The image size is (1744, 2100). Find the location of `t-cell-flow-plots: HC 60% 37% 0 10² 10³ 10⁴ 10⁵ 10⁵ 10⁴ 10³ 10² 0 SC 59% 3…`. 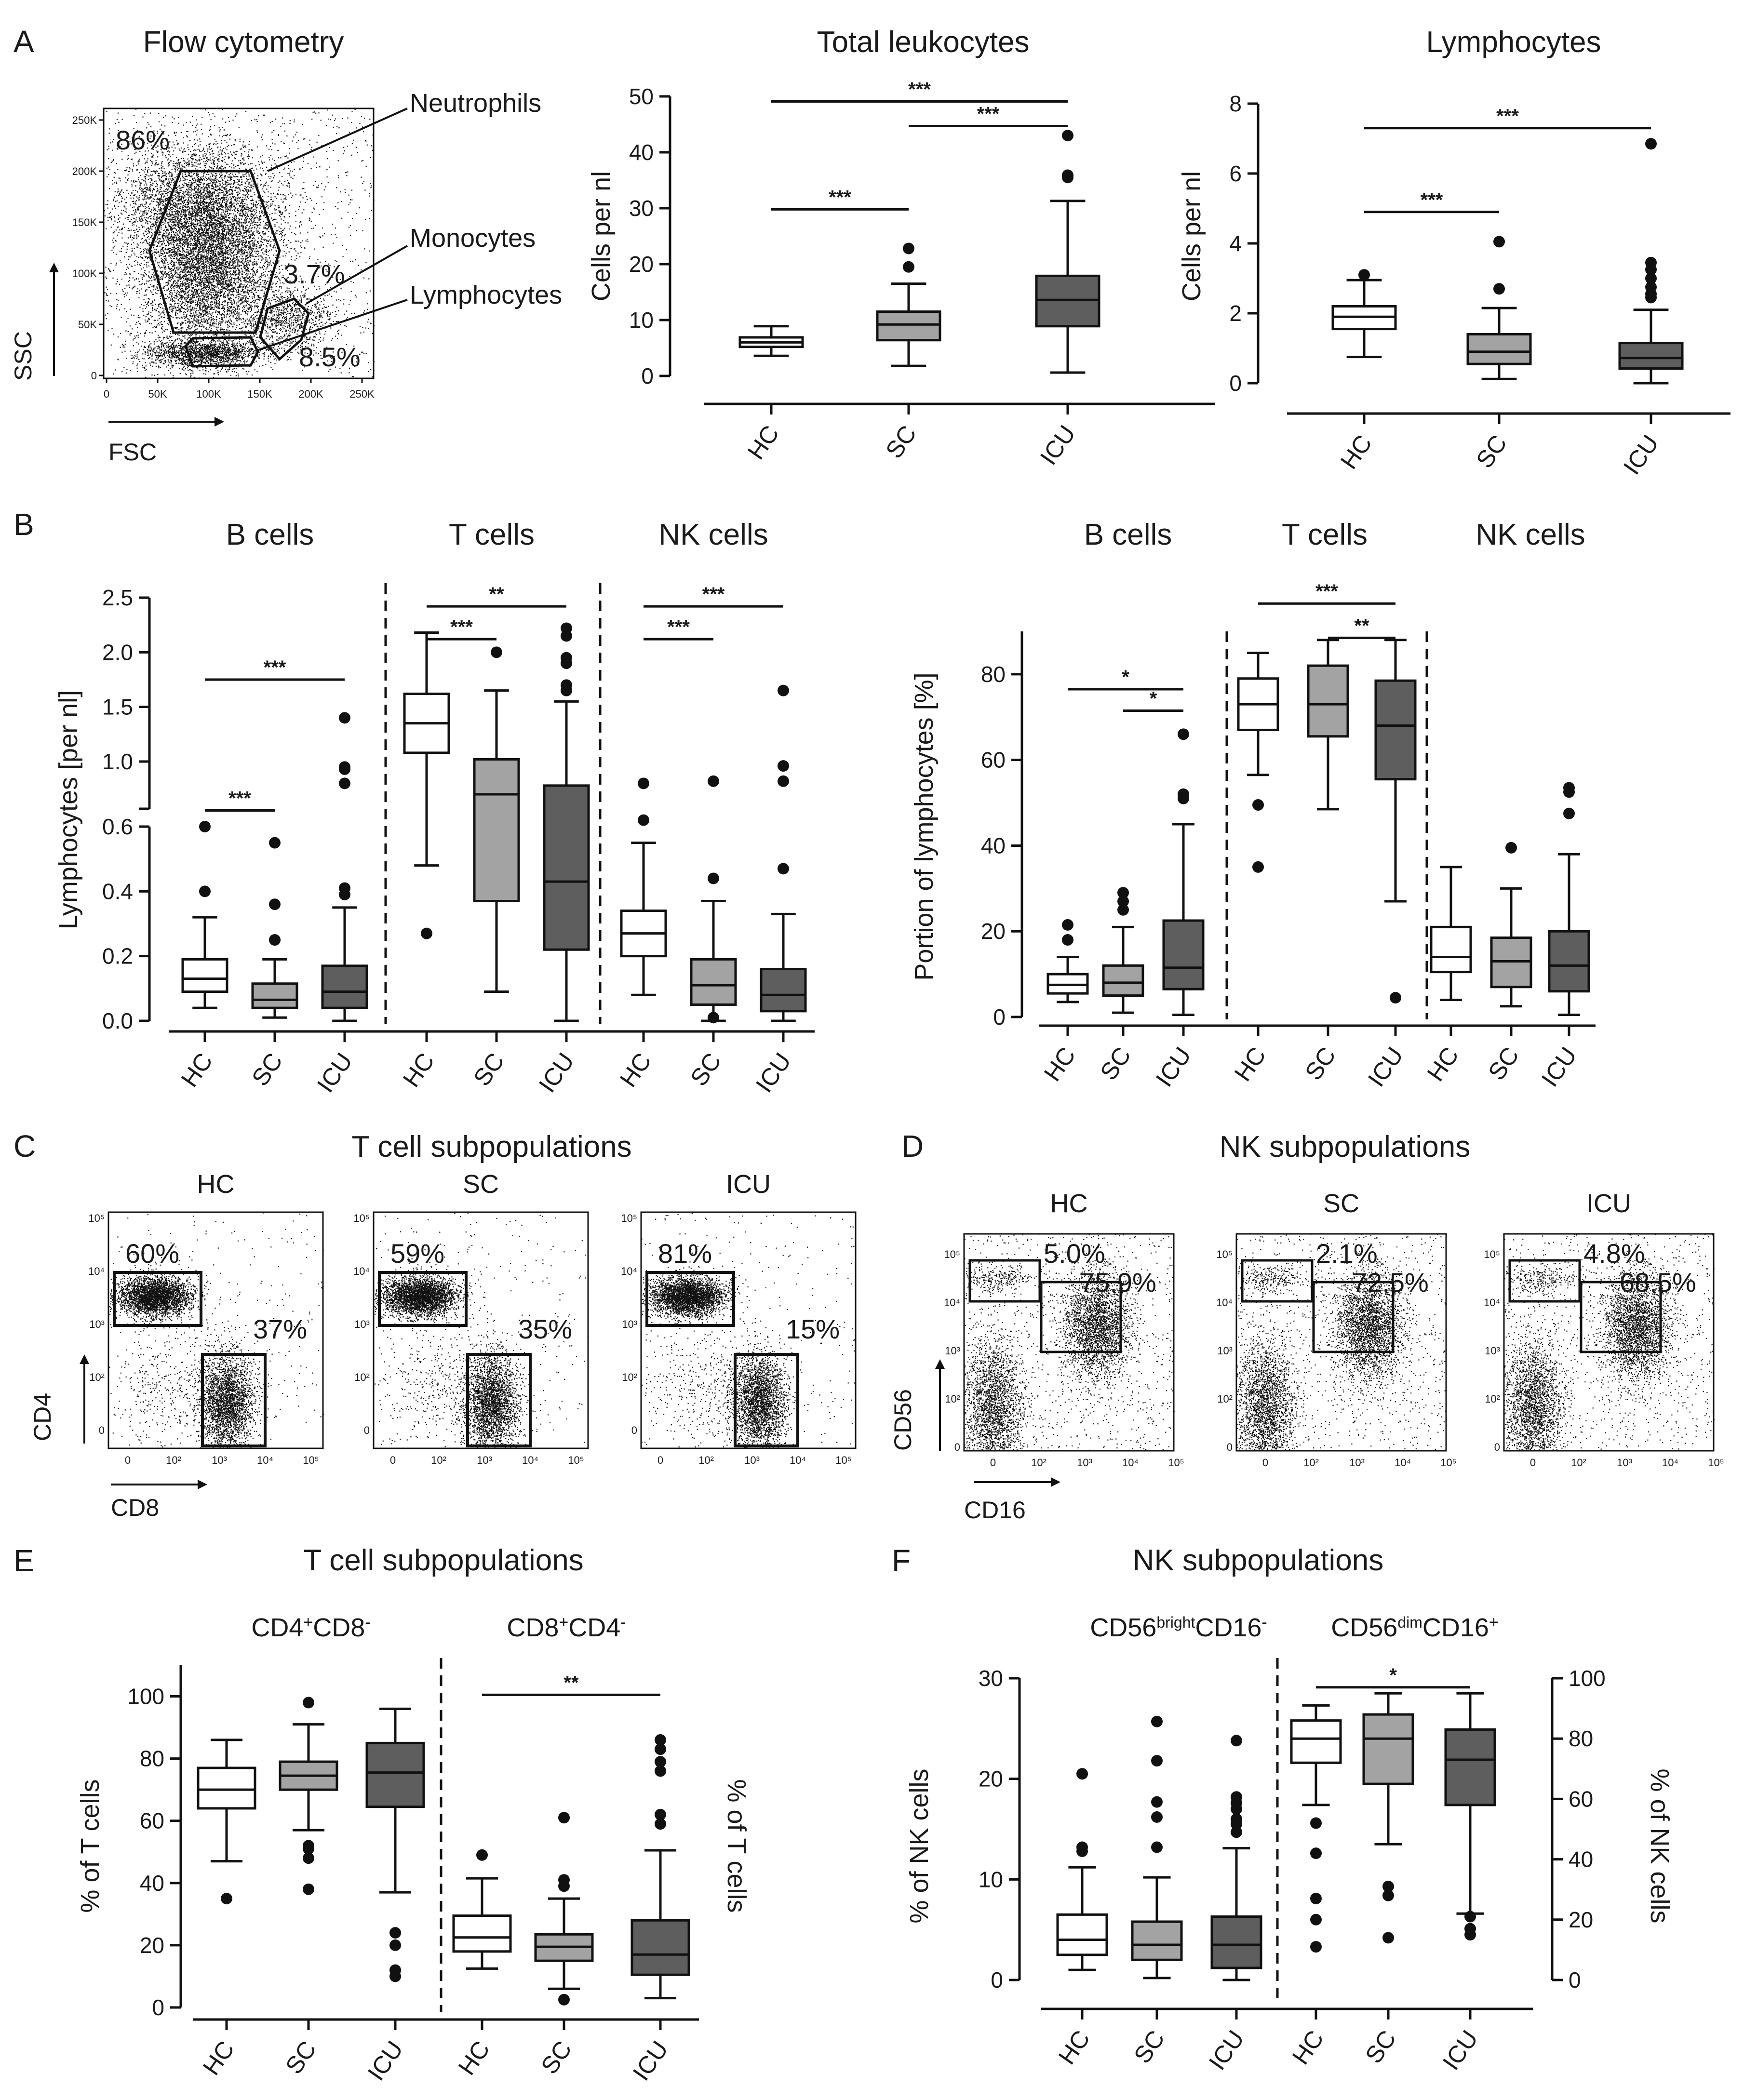

t-cell-flow-plots: HC 60% 37% 0 10² 10³ 10⁴ 10⁵ 10⁵ 10⁴ 10³ 10² 0 SC 59% 3… is located at coordinates (469, 1329).